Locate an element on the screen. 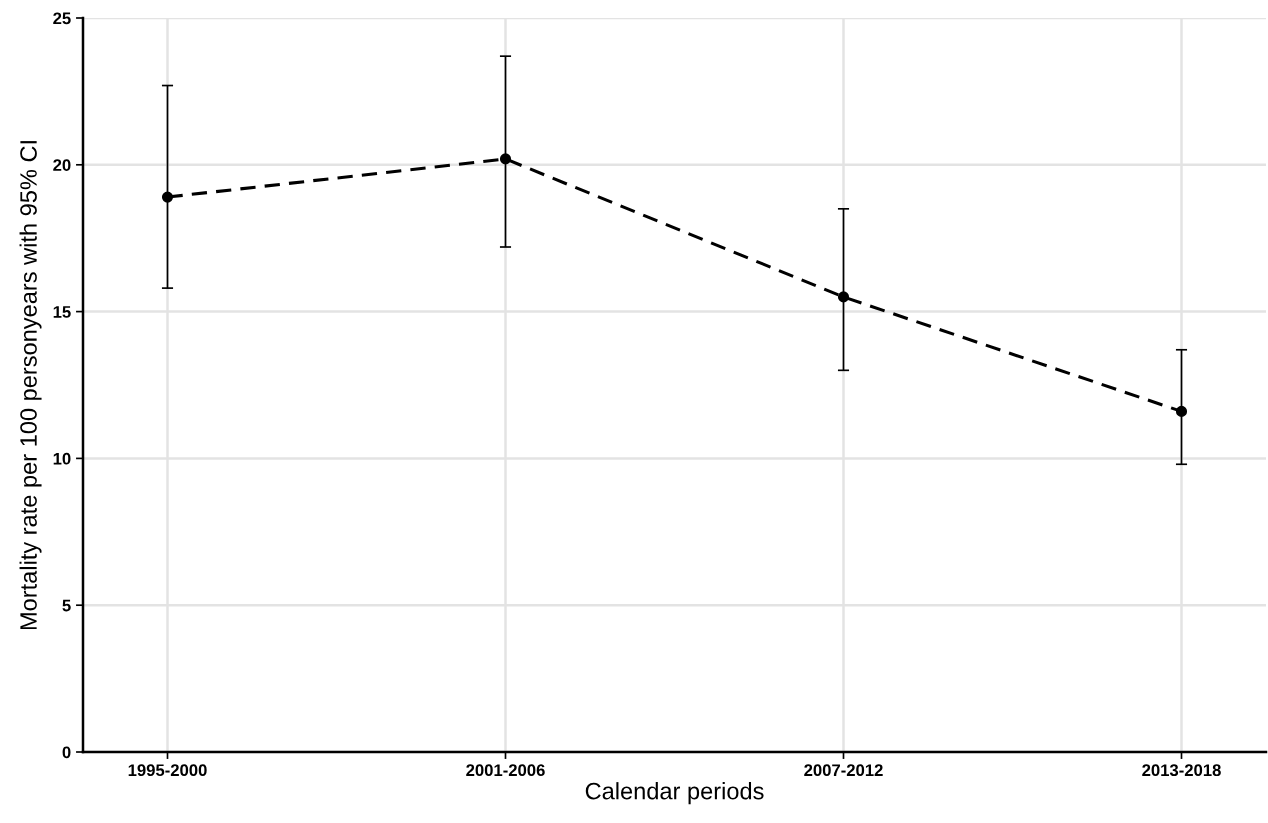 This screenshot has width=1268, height=823. x-tick-label: 2001-2006 is located at coordinates (505, 770).